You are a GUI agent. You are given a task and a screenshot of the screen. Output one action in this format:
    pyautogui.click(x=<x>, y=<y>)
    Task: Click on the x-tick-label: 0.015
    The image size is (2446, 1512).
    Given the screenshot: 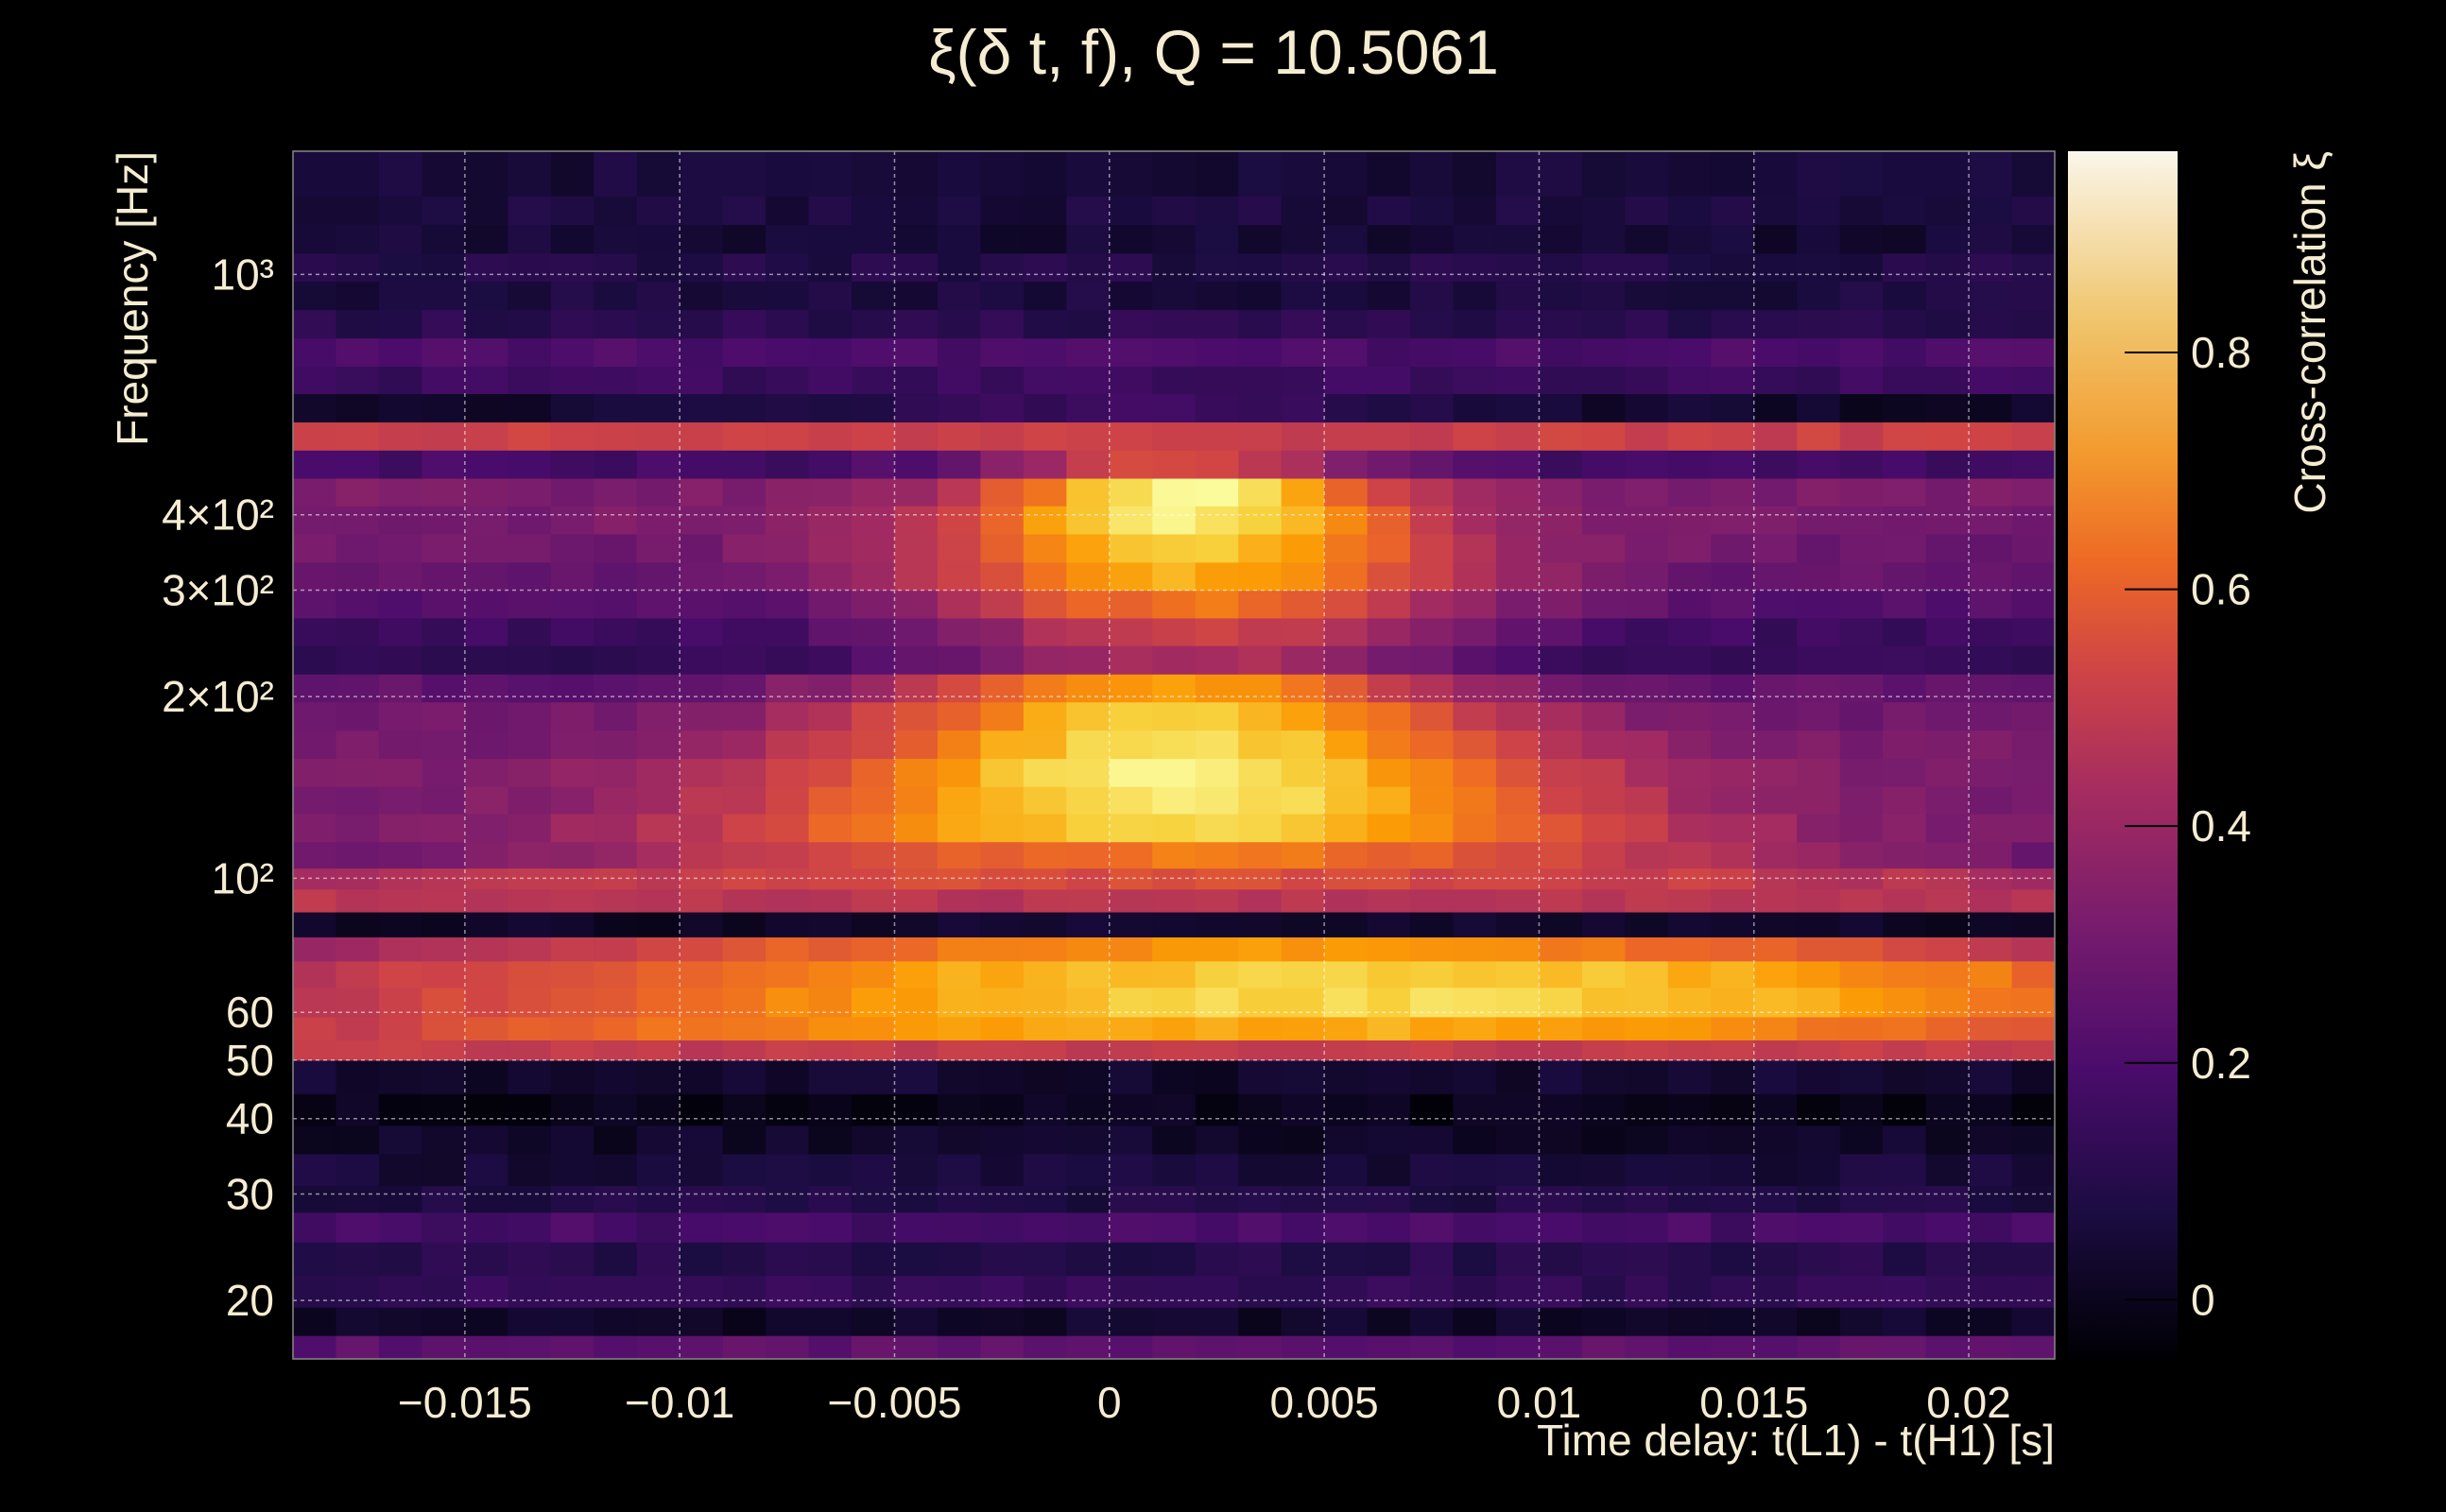 What is the action you would take?
    pyautogui.click(x=1753, y=1402)
    